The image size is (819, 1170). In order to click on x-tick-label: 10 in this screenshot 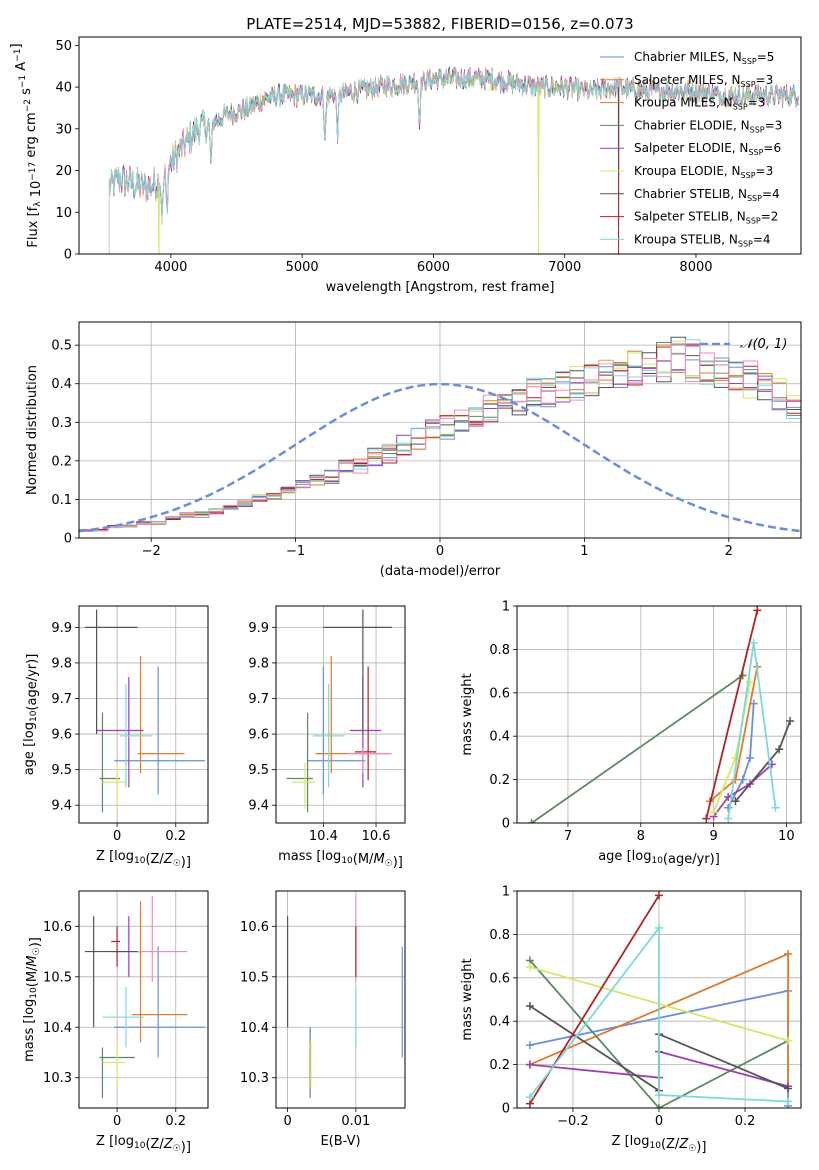, I will do `click(786, 836)`.